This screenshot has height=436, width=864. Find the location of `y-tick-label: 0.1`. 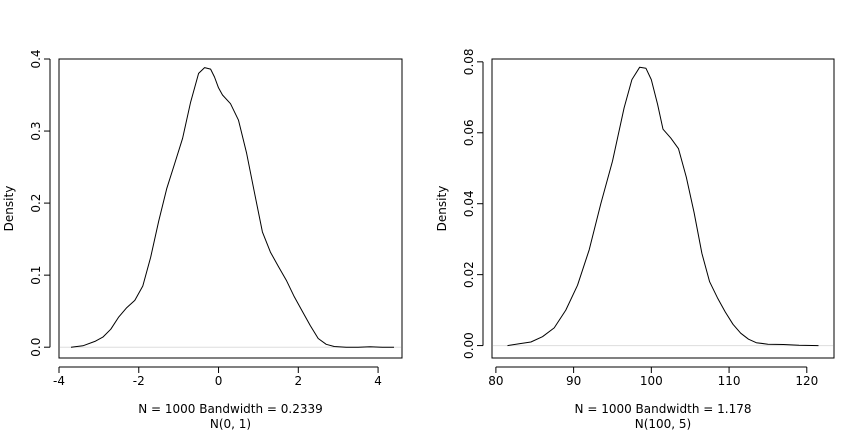

y-tick-label: 0.1 is located at coordinates (36, 275).